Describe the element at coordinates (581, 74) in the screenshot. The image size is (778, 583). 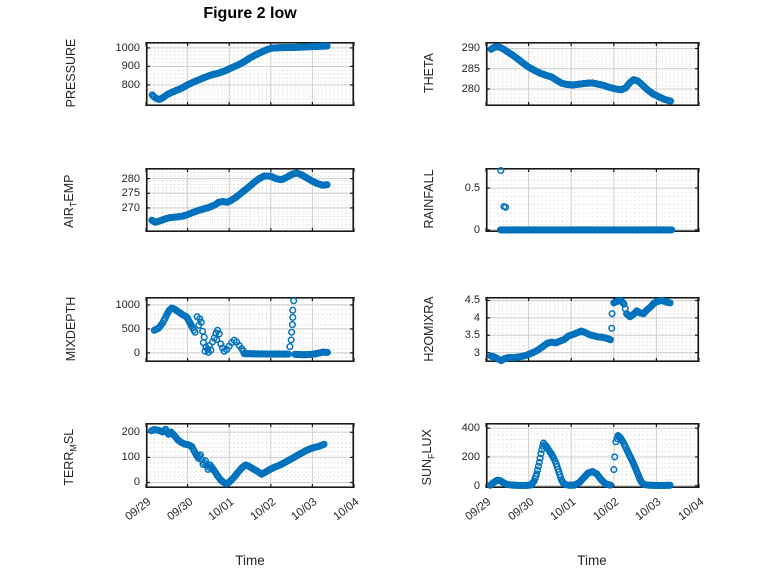
I see `theta-data-markers` at that location.